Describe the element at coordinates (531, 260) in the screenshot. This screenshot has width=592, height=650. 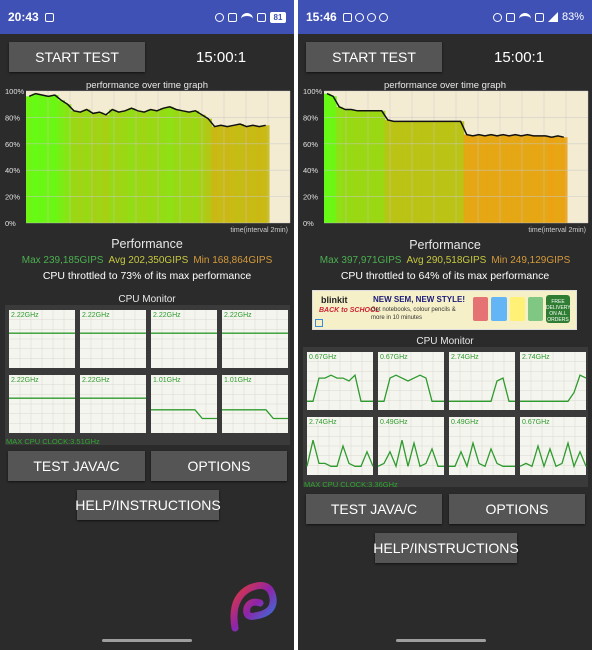
I see `min-gips: Min 249,129GIPS` at that location.